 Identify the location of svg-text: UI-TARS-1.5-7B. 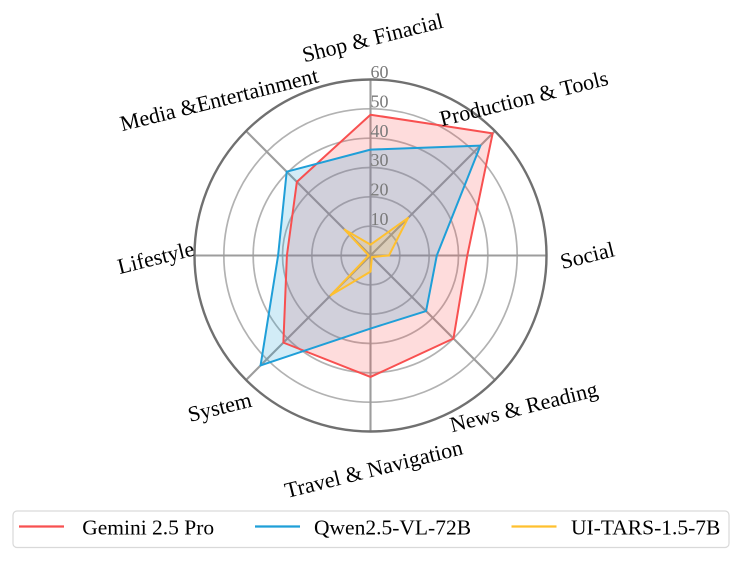
(645, 527).